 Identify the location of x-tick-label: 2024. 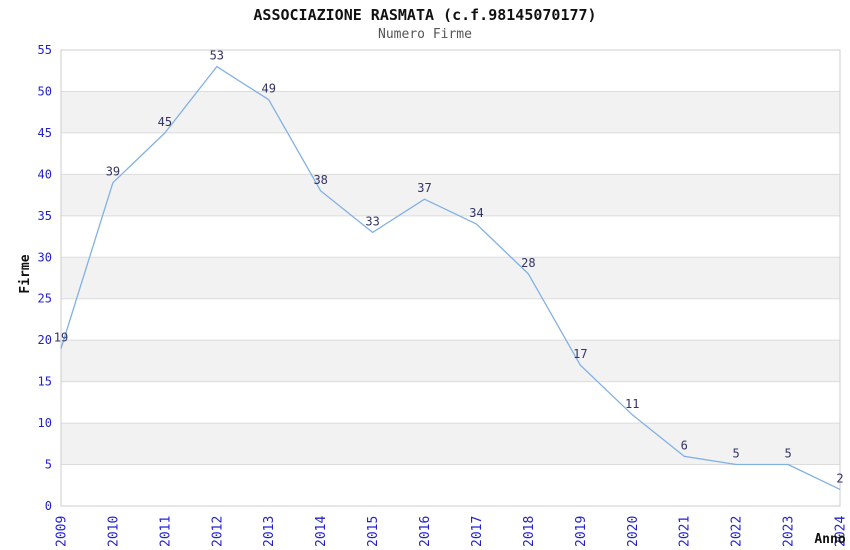
(841, 531).